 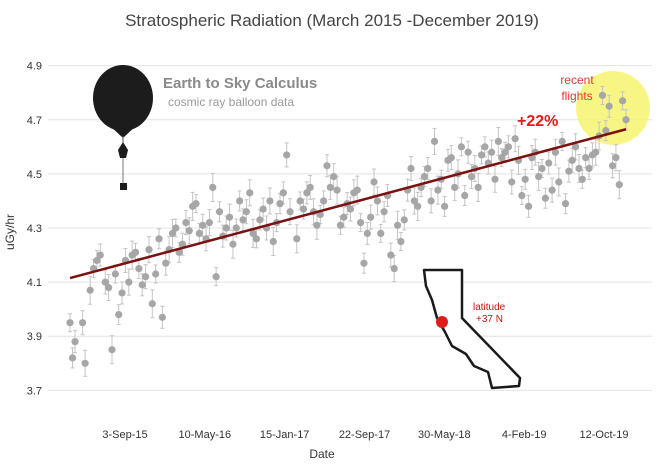 What do you see at coordinates (34, 121) in the screenshot?
I see `y-tick-label: 4.7` at bounding box center [34, 121].